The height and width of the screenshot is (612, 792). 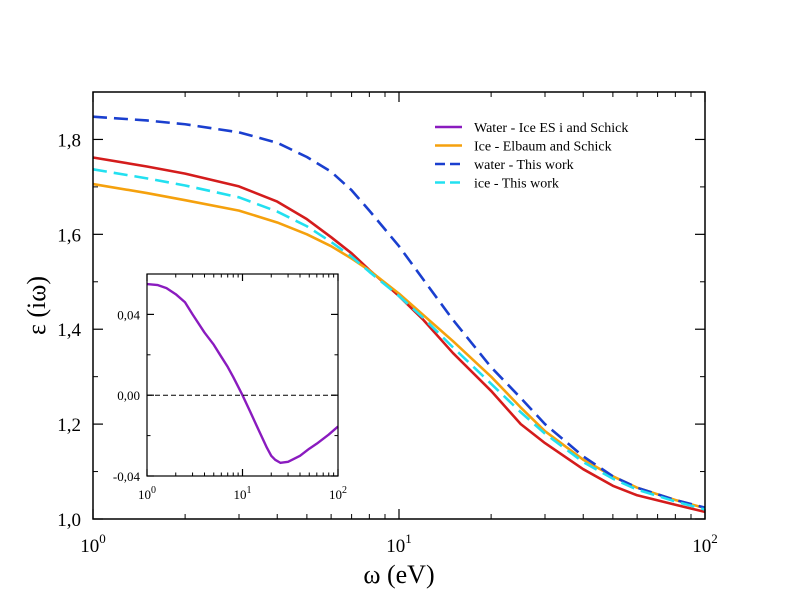 I want to click on y-tick-label: 1,6, so click(x=69, y=235).